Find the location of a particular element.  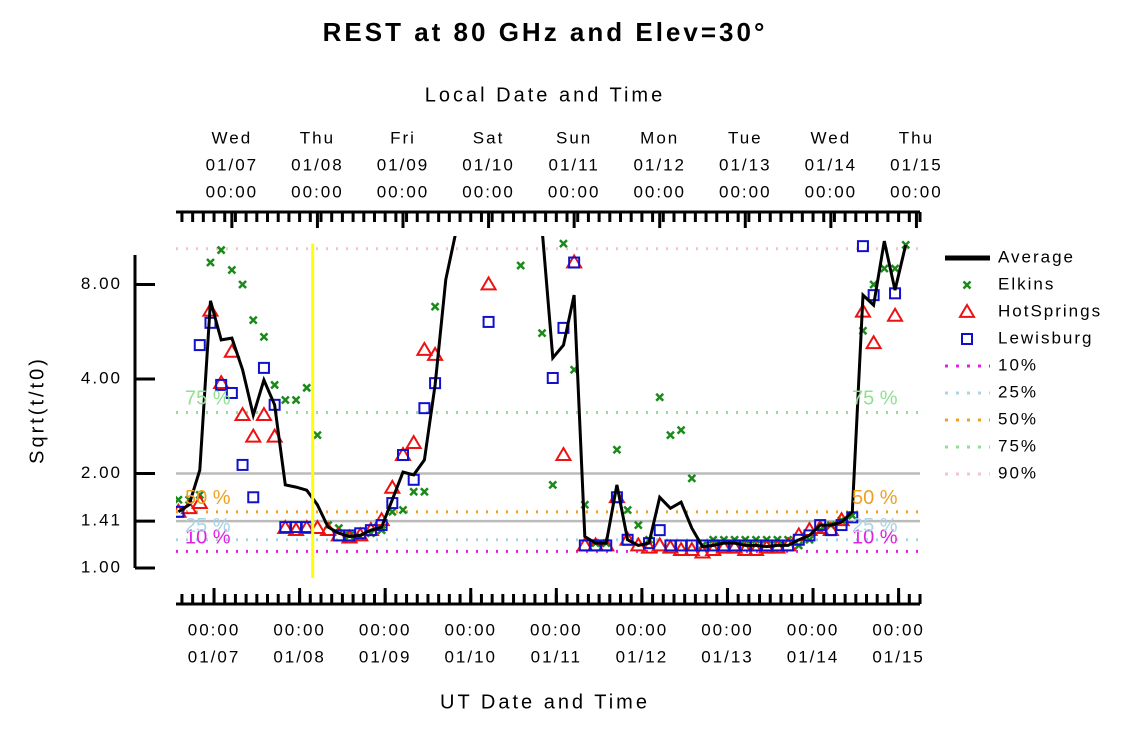

top-tick-date: 01/15 is located at coordinates (916, 164).